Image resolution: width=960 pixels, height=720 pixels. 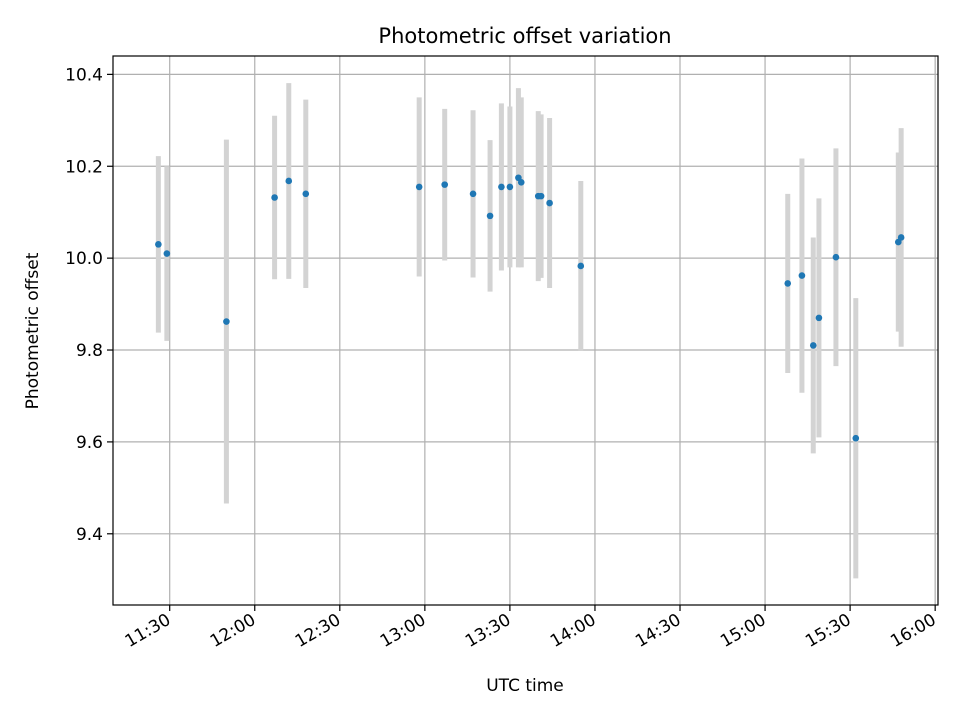 What do you see at coordinates (89, 535) in the screenshot?
I see `y-tick-label: 9.4` at bounding box center [89, 535].